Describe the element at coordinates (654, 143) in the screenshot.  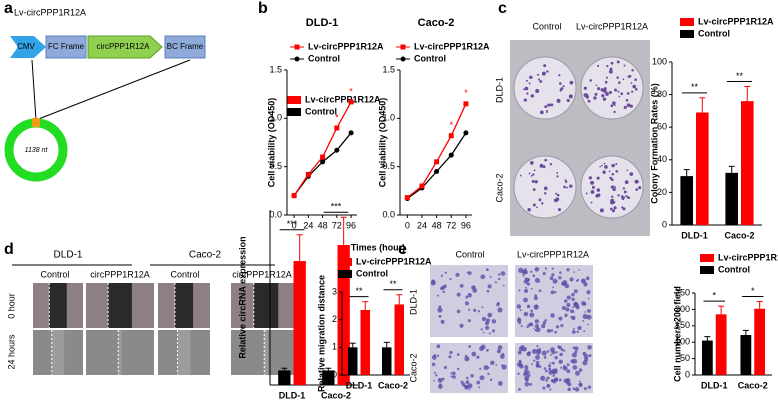
I see `y-axis-label: Colony Formation Rates (%)` at that location.